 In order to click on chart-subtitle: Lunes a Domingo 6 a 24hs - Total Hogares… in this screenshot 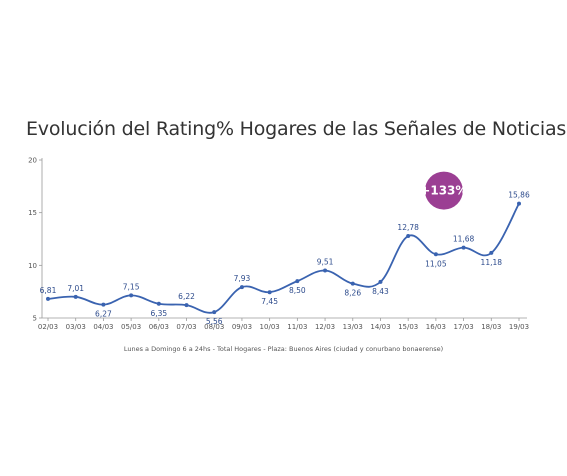, I will do `click(283, 349)`.